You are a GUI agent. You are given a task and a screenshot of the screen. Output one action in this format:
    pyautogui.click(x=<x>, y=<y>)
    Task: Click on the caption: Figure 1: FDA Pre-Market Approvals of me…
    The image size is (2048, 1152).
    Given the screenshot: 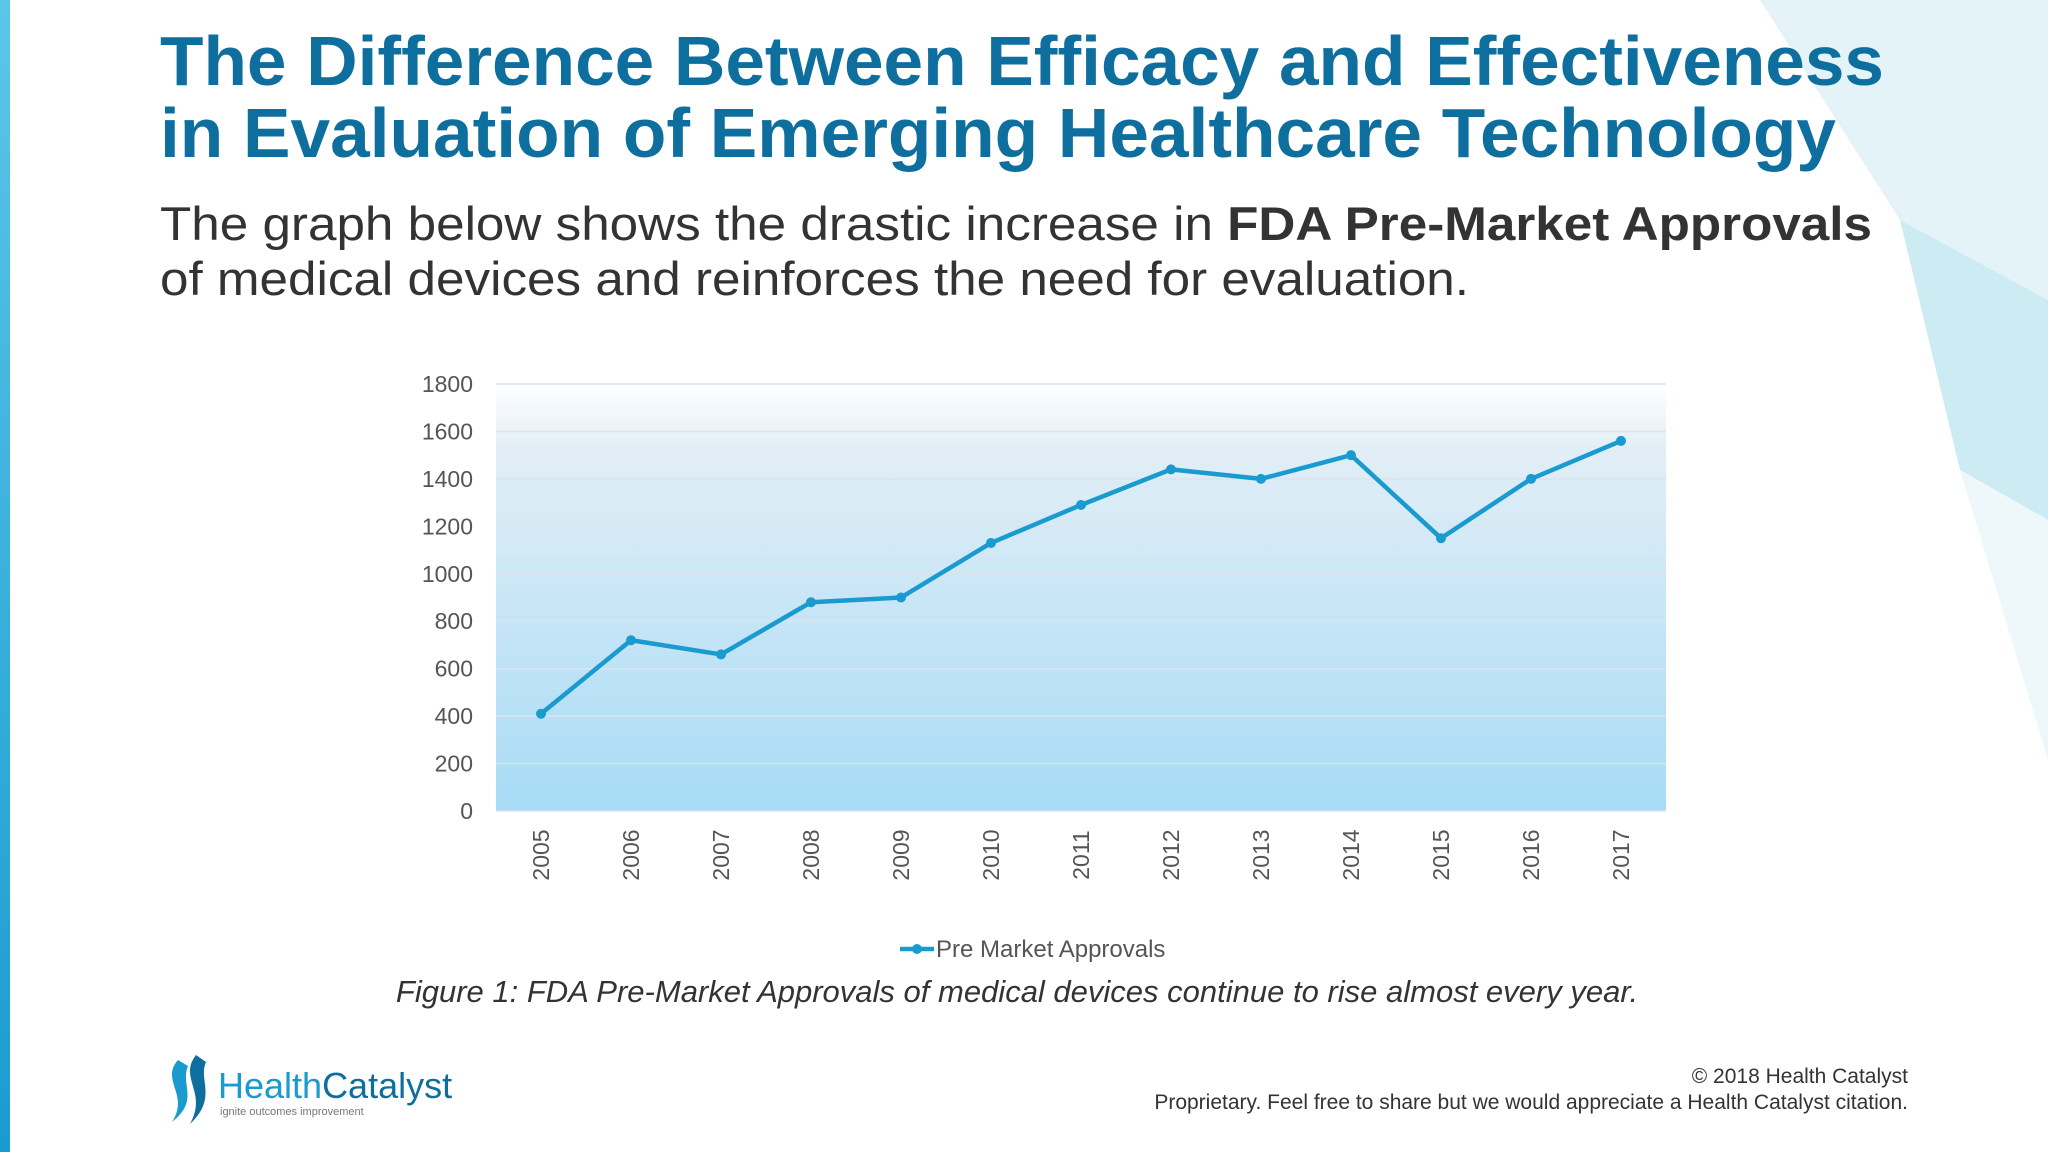 What is the action you would take?
    pyautogui.click(x=1017, y=991)
    